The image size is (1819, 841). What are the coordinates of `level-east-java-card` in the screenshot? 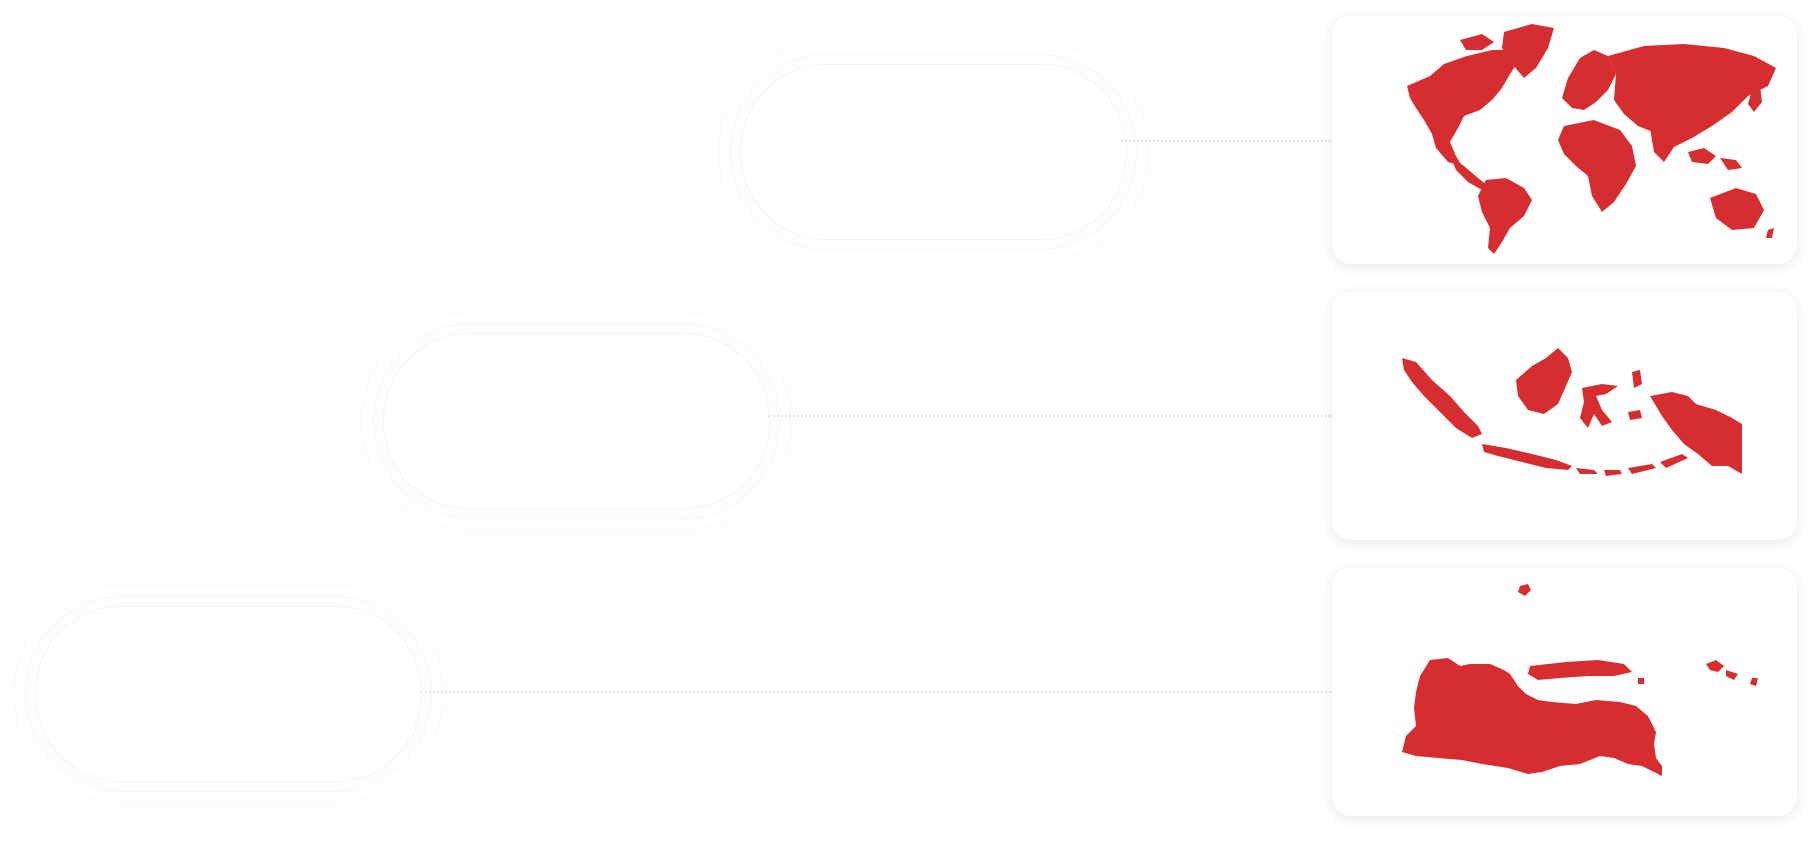 It's located at (1564, 692).